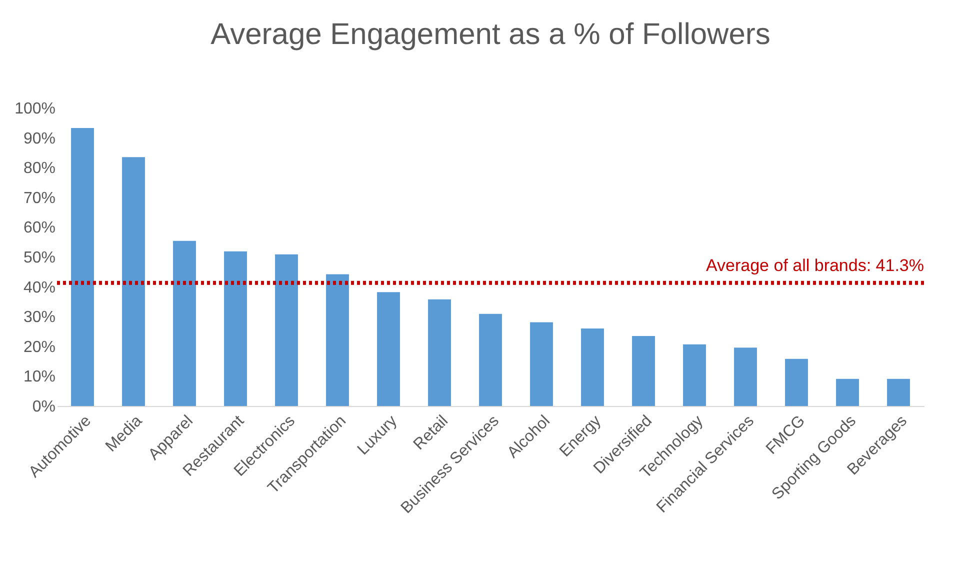 Image resolution: width=972 pixels, height=577 pixels. Describe the element at coordinates (490, 34) in the screenshot. I see `chart-title: Average Engagement as a % of Followers` at that location.